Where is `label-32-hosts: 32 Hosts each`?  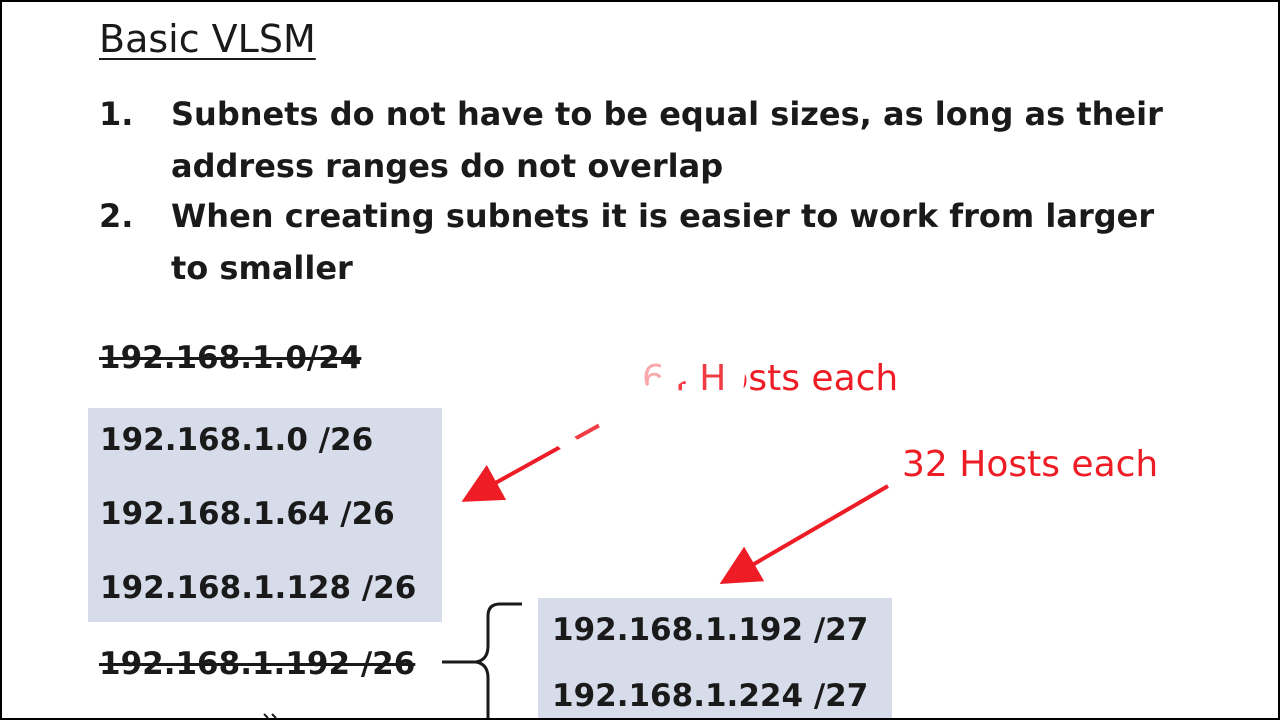 label-32-hosts: 32 Hosts each is located at coordinates (1030, 464).